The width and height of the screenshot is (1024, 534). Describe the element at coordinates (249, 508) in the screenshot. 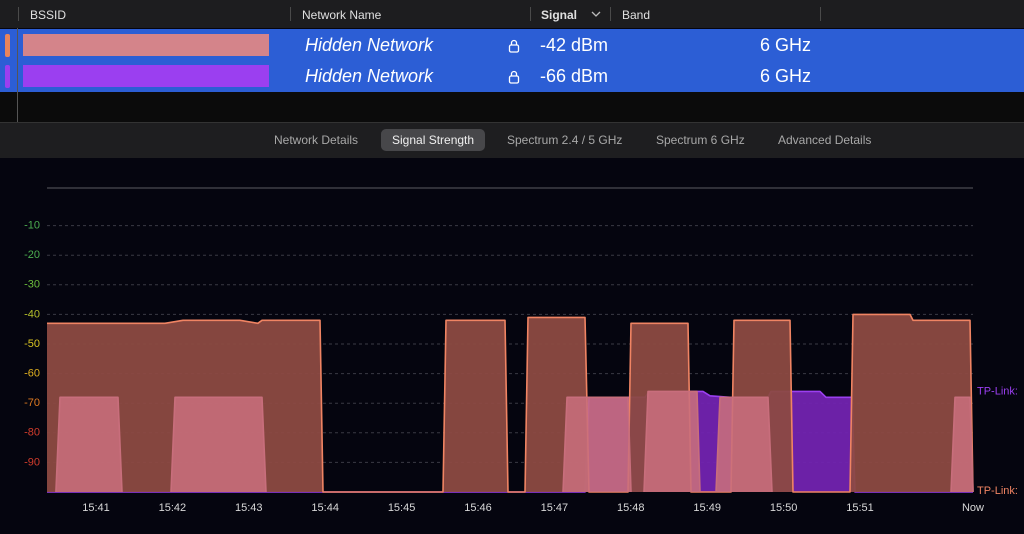

I see `x-tick-label: 15:43` at that location.